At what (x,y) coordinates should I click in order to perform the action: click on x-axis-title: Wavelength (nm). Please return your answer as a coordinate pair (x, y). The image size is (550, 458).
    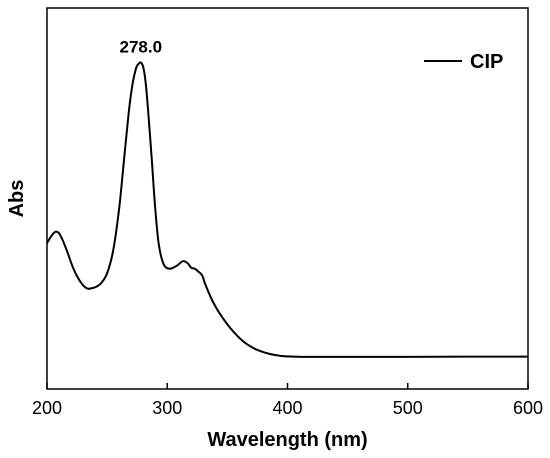
    Looking at the image, I should click on (287, 440).